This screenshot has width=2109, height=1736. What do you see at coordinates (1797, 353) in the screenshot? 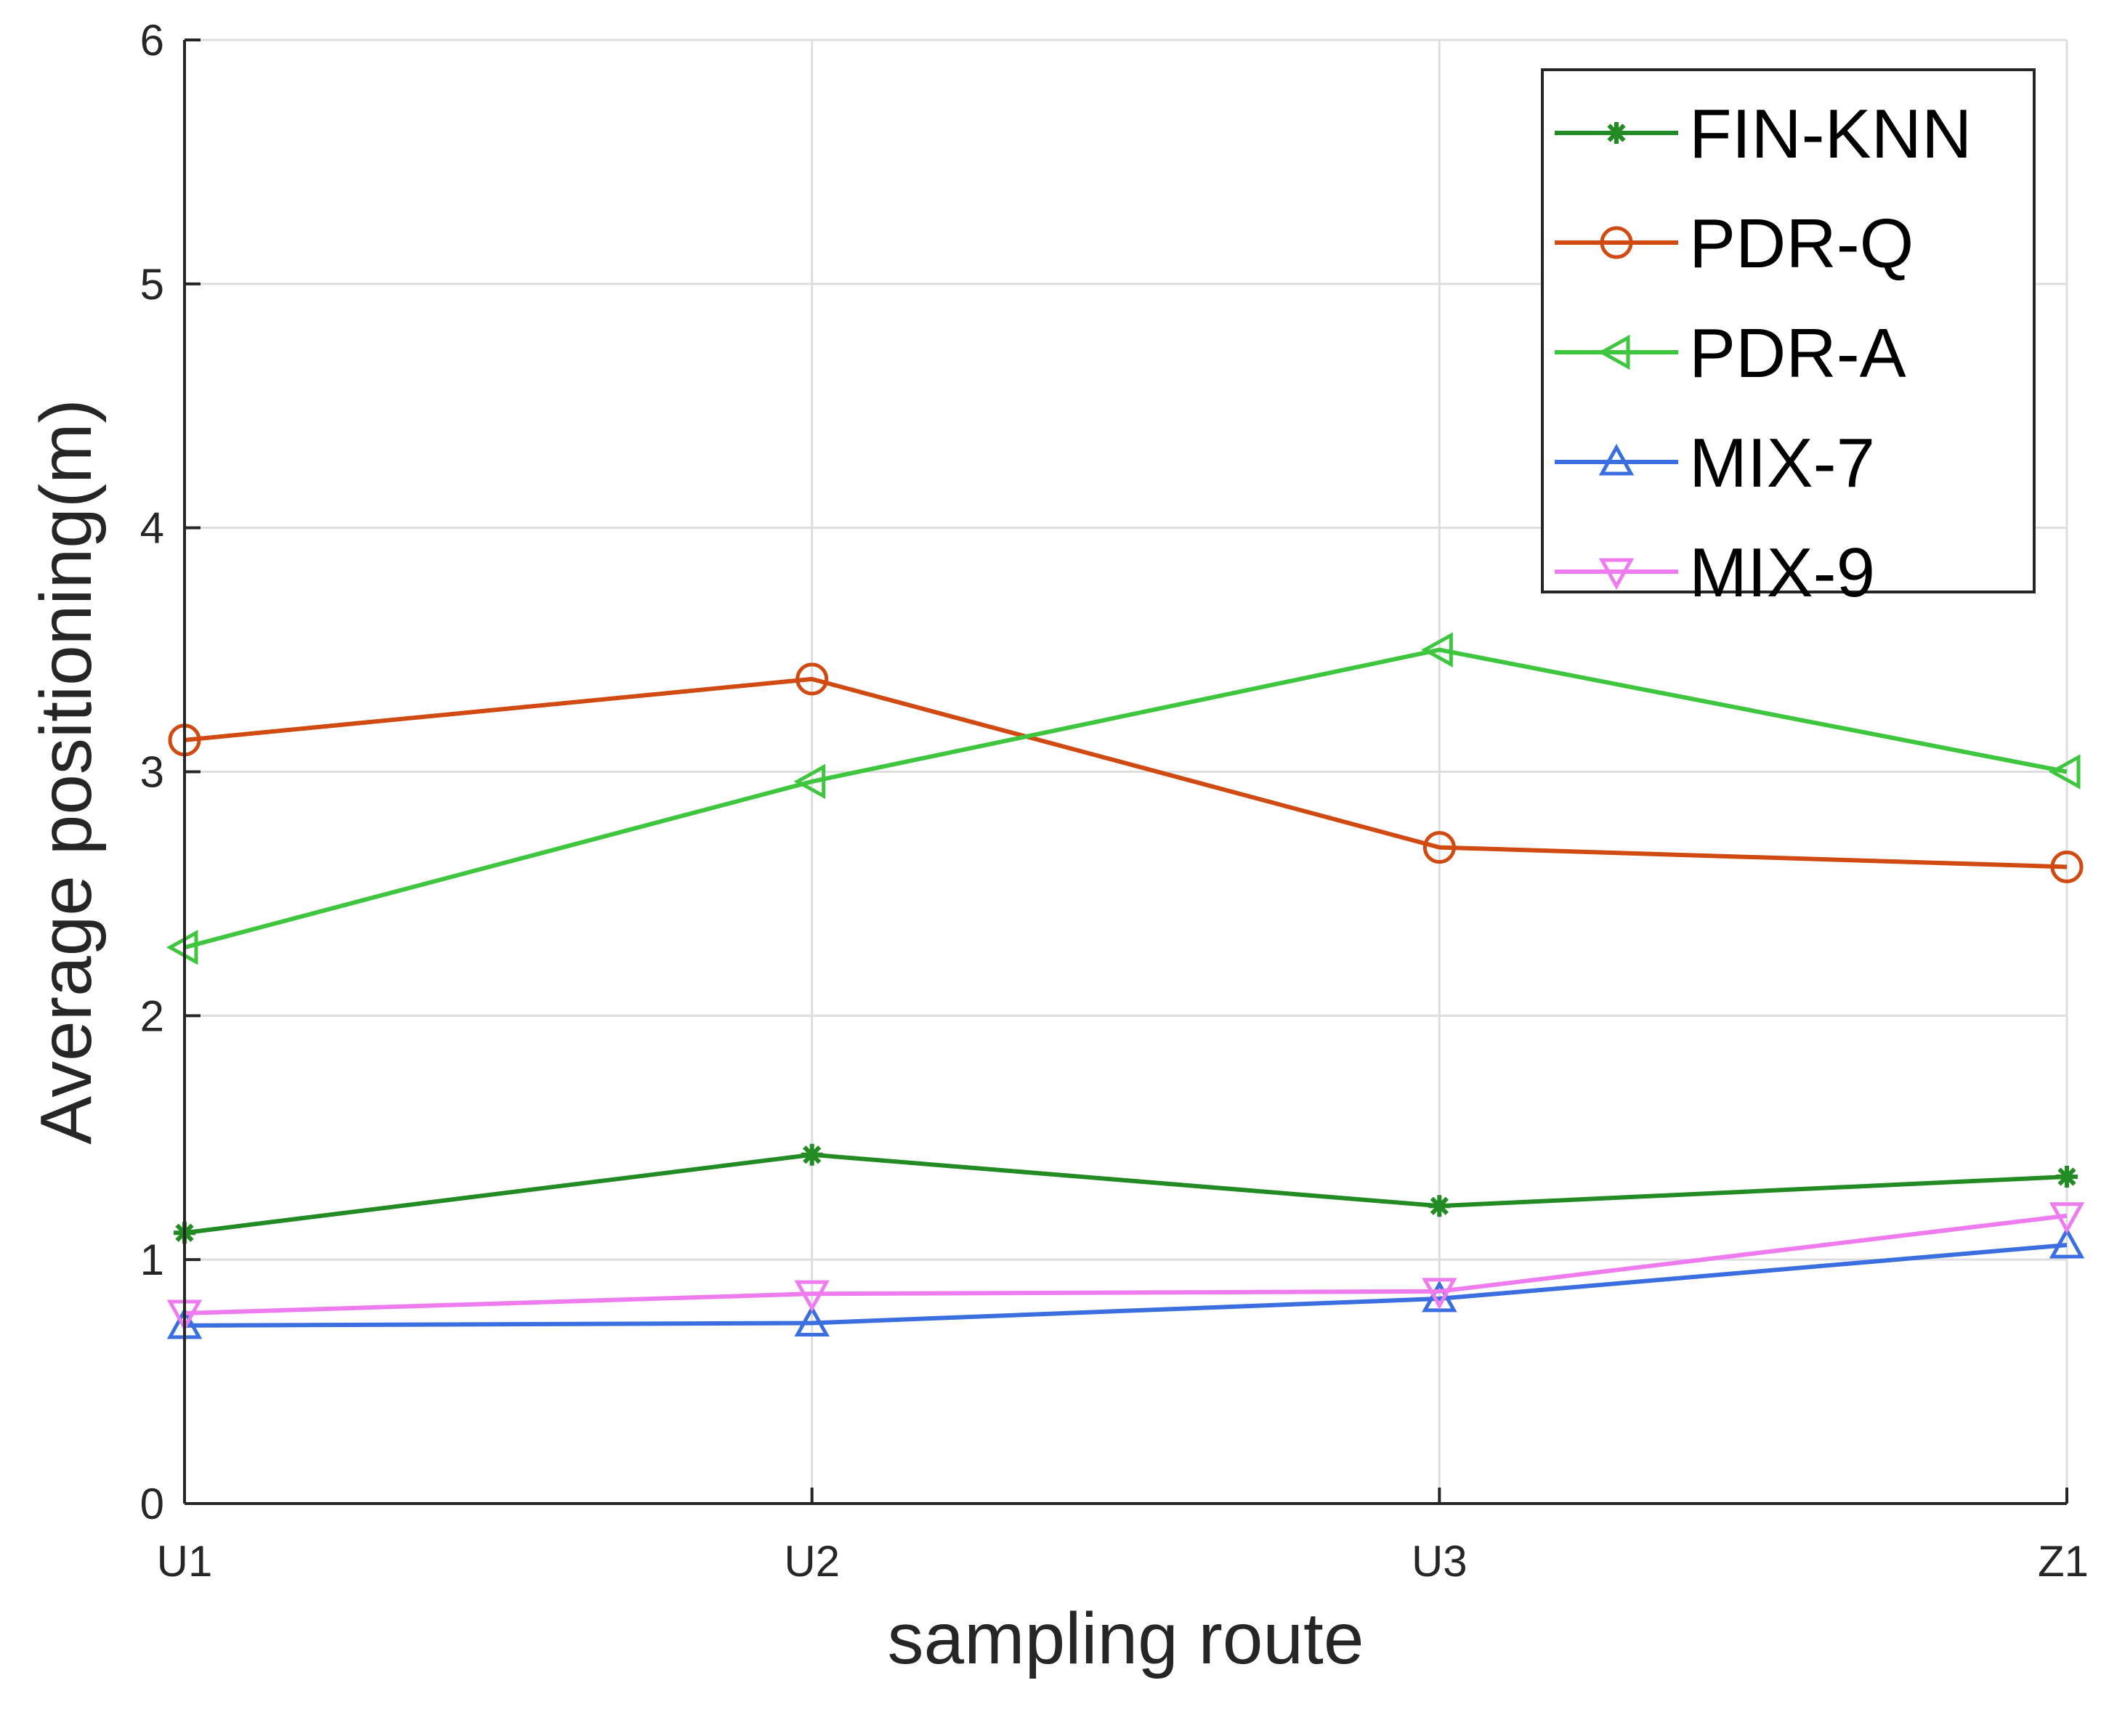
I see `legend-label: PDR-A` at bounding box center [1797, 353].